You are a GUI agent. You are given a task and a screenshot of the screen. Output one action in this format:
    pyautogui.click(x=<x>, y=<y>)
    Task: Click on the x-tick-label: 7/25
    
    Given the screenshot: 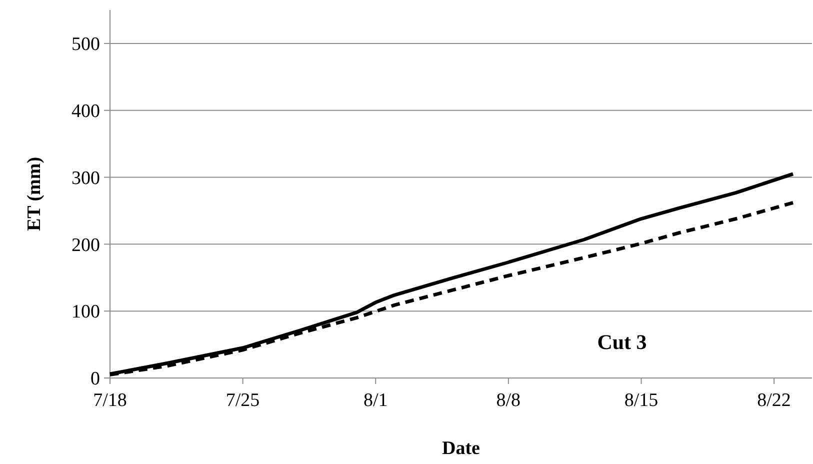 What is the action you would take?
    pyautogui.click(x=243, y=400)
    